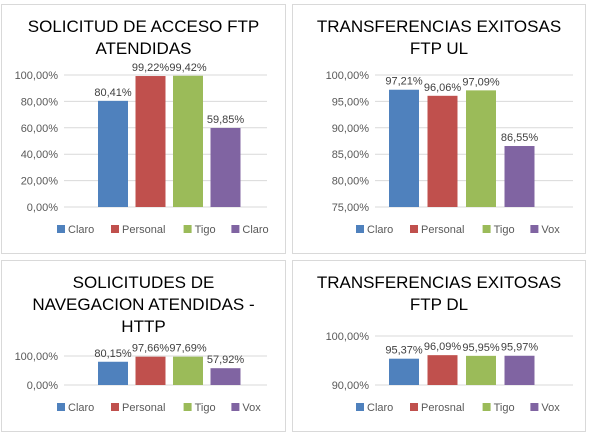  What do you see at coordinates (404, 351) in the screenshot?
I see `data-label: 95,37%` at bounding box center [404, 351].